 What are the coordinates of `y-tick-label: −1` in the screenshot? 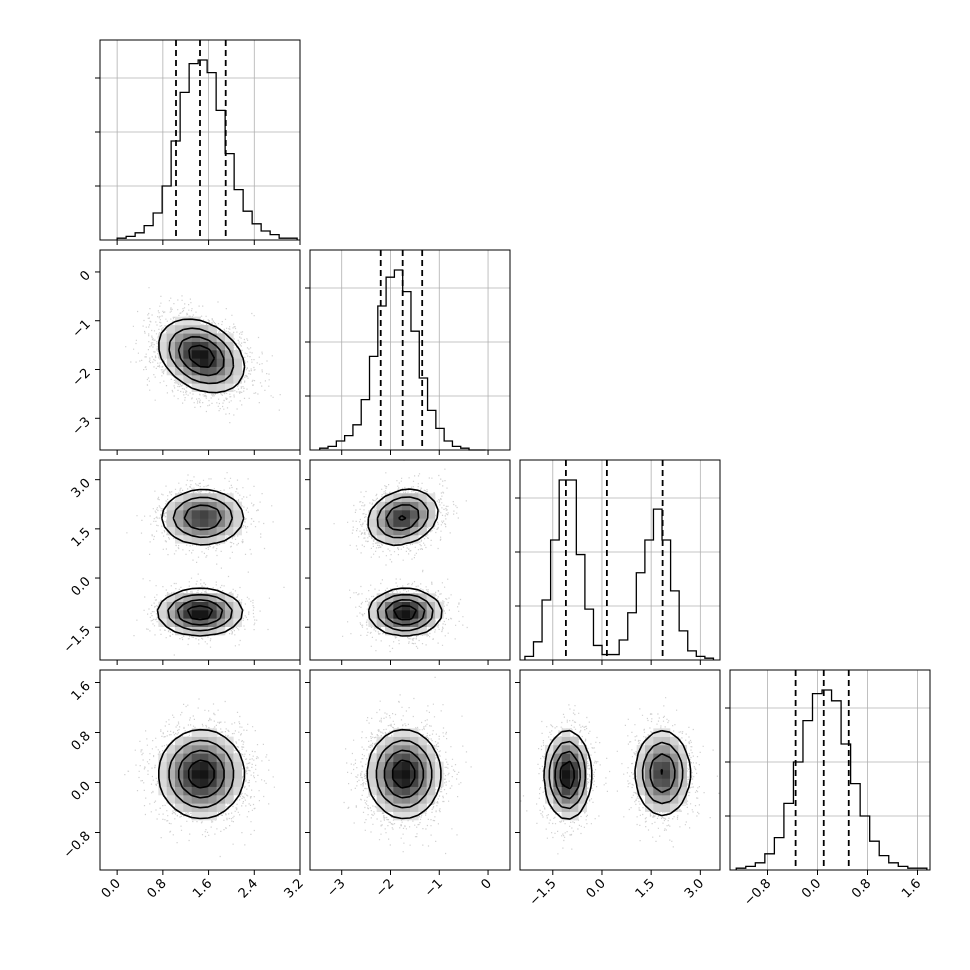 It's located at (82, 329).